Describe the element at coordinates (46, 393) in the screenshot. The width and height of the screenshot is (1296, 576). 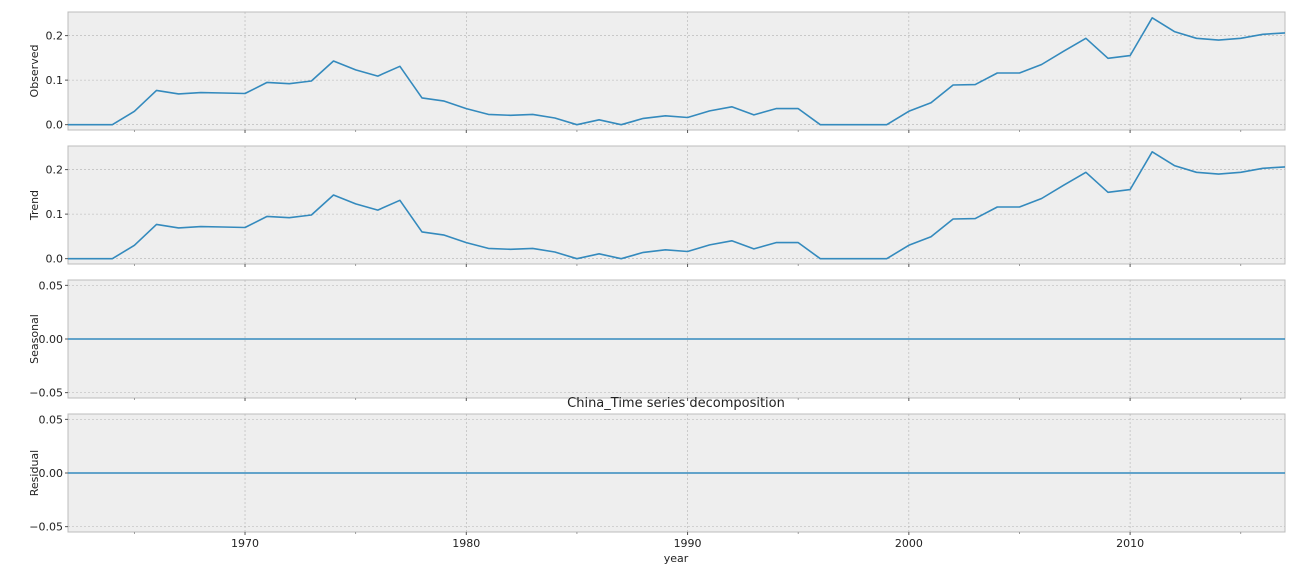
I see `seasonal-y-tick-label: −0.05` at that location.